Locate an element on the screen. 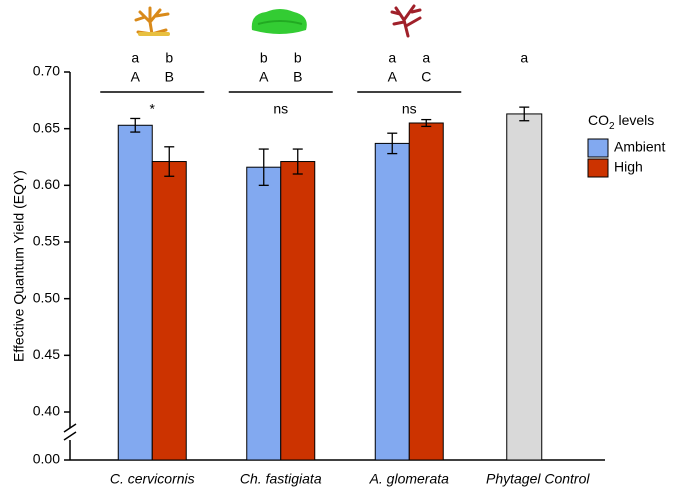 The height and width of the screenshot is (492, 675). x-tick-label: Ch. fastigiata is located at coordinates (281, 479).